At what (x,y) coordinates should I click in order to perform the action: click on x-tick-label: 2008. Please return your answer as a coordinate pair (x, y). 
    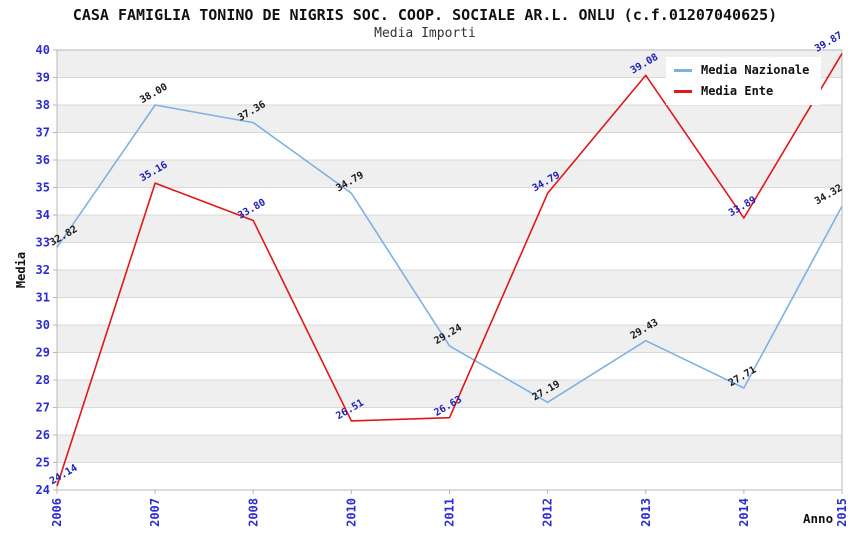
    Looking at the image, I should click on (253, 512).